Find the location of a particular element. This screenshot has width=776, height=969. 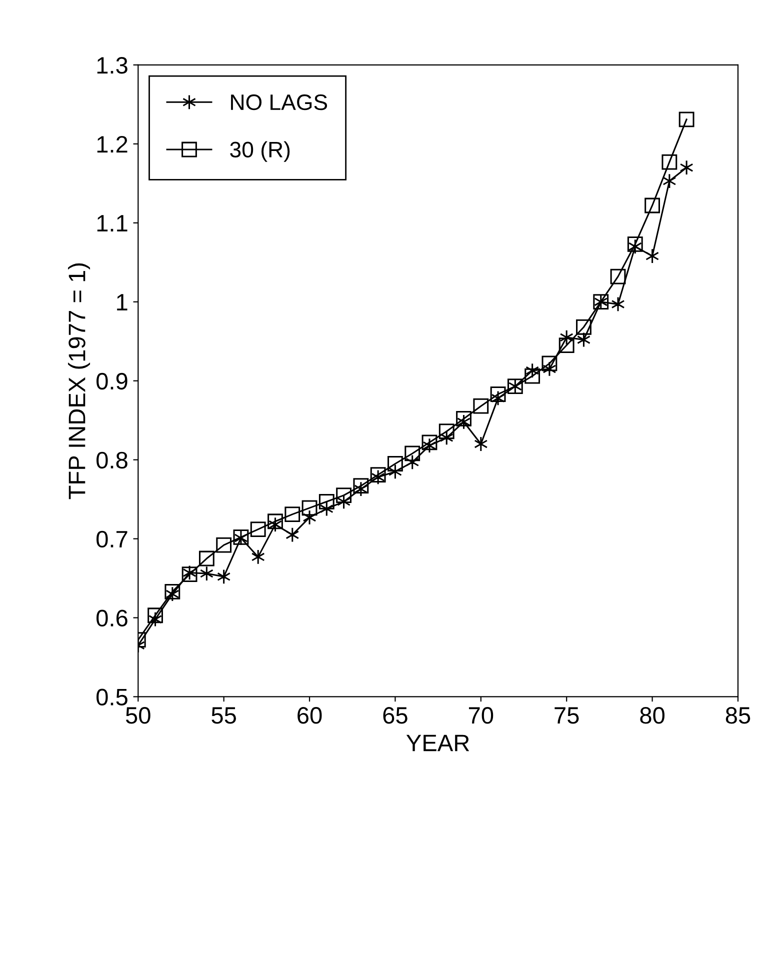

x-tick-label: 70 is located at coordinates (481, 715).